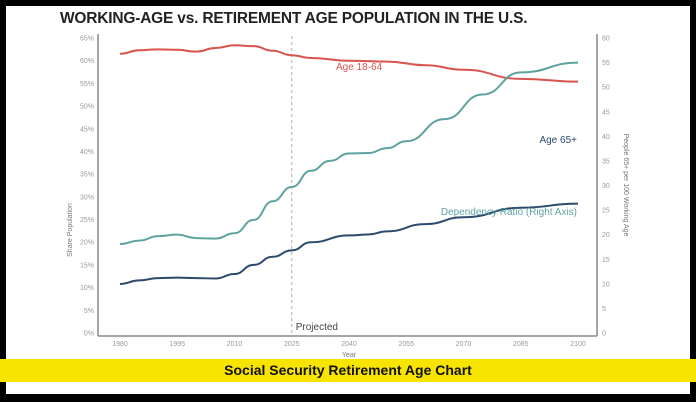 Image resolution: width=696 pixels, height=402 pixels. What do you see at coordinates (87, 220) in the screenshot?
I see `y-tick-label: 25%` at bounding box center [87, 220].